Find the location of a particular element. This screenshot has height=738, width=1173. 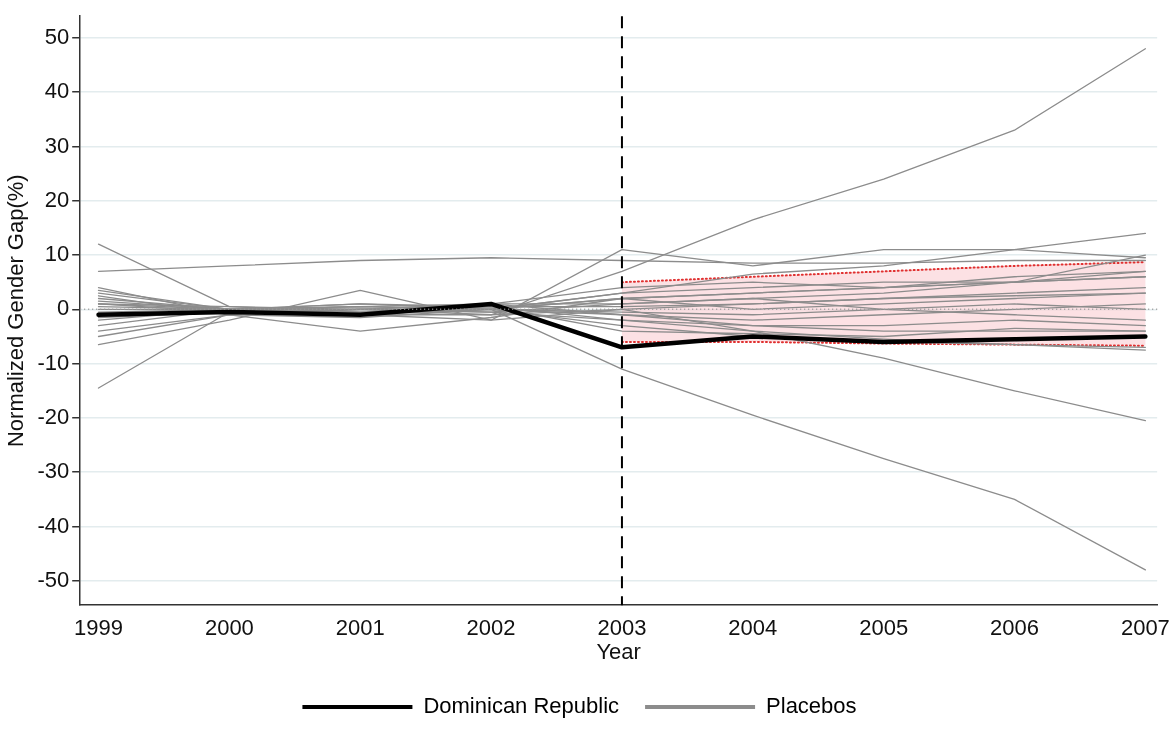

x-tick-label: 2001 is located at coordinates (360, 628).